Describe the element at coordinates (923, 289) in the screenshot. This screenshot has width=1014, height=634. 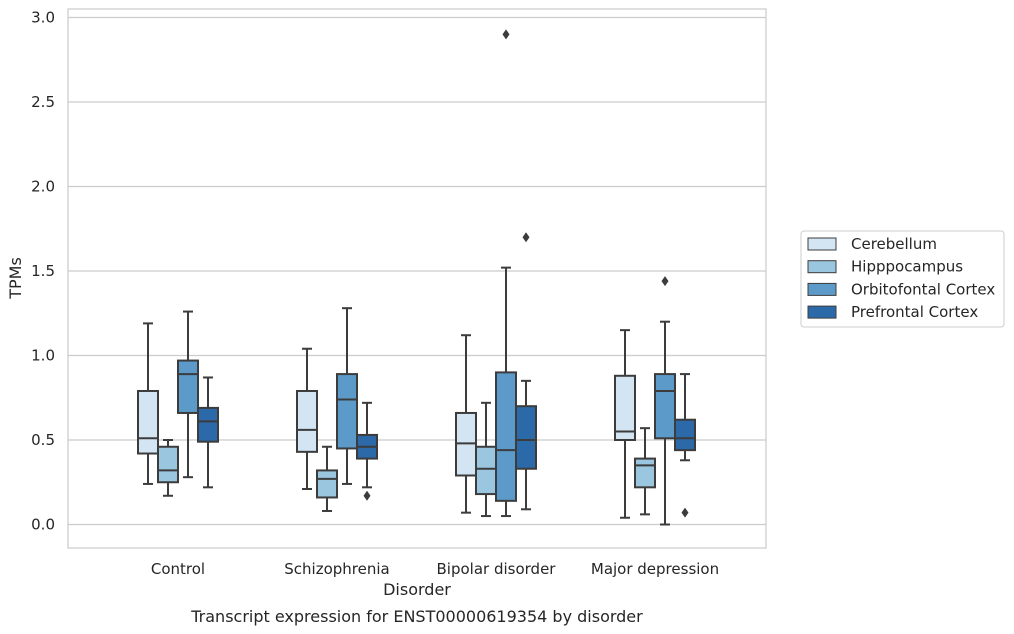
I see `legend-label: Orbitofontal Cortex` at that location.